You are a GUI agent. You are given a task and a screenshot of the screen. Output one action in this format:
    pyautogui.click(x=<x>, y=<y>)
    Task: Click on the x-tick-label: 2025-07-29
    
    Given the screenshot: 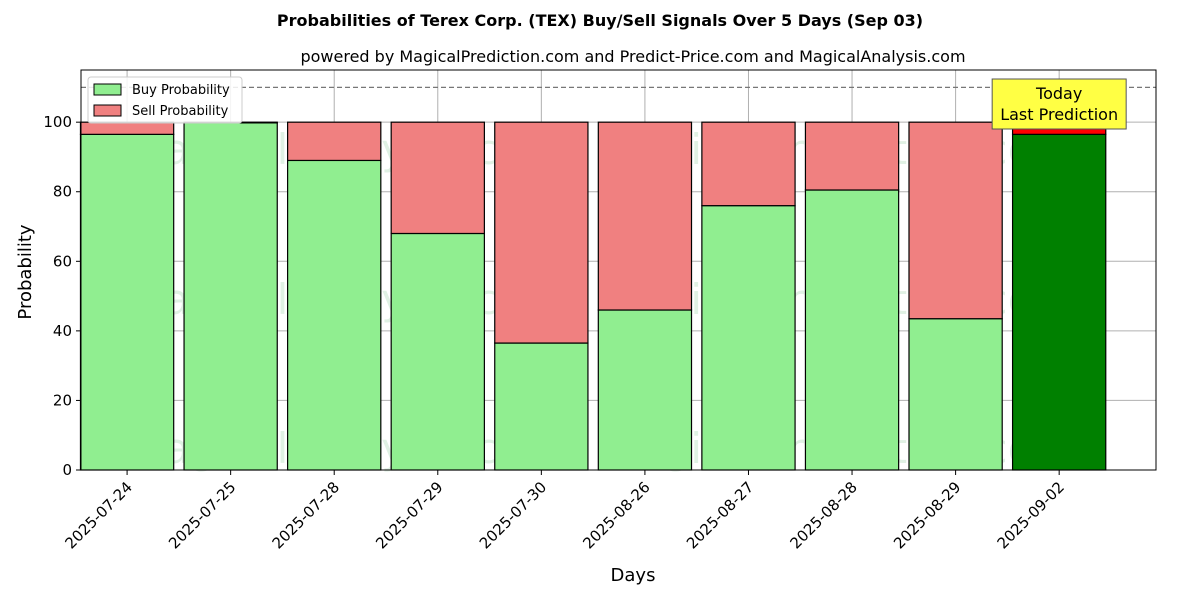 What is the action you would take?
    pyautogui.click(x=409, y=515)
    